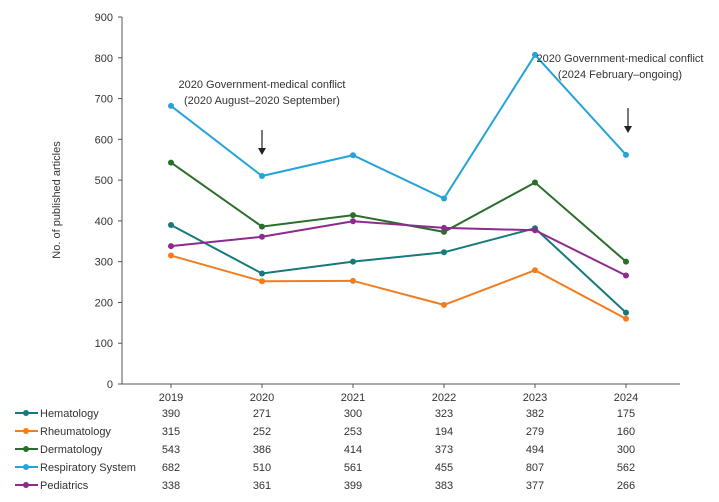  Describe the element at coordinates (444, 486) in the screenshot. I see `table-value: 383` at that location.